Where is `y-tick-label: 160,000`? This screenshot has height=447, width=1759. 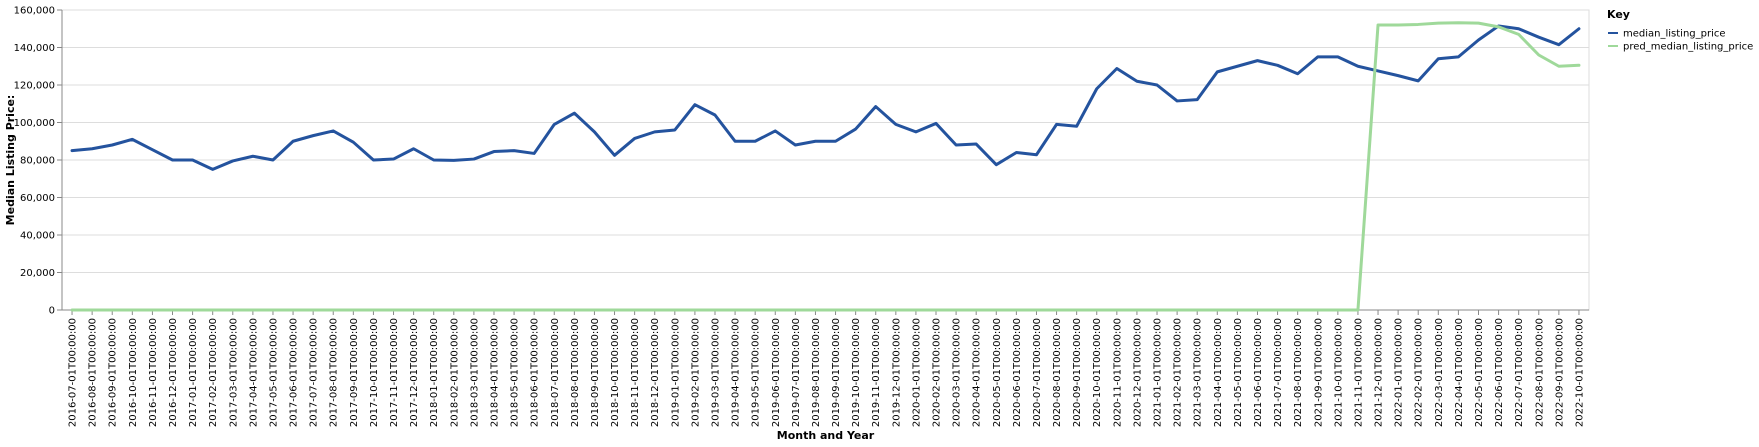 y-tick-label: 160,000 is located at coordinates (34, 11).